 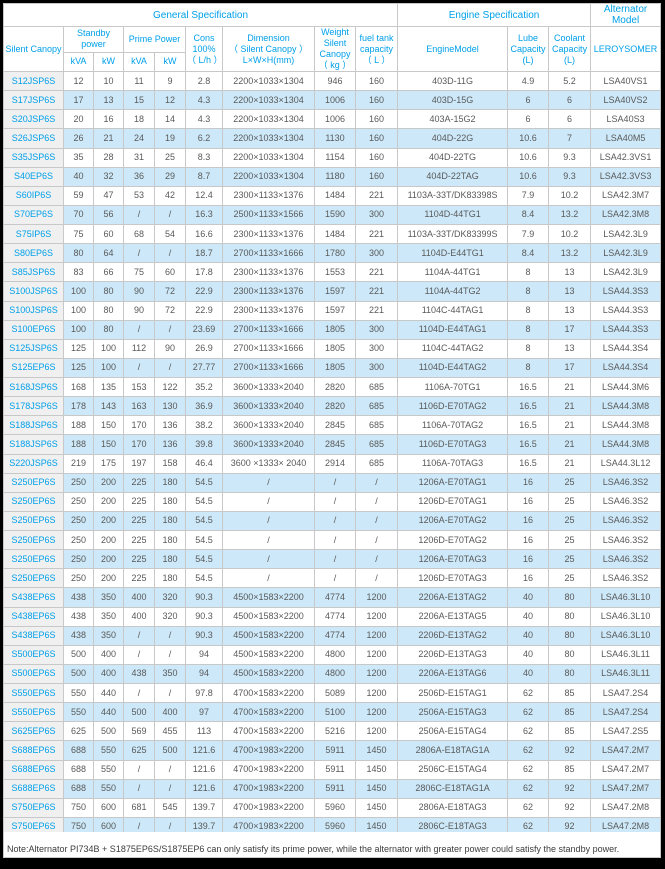 I want to click on spec-value-cell: 1104A-44TG2, so click(x=453, y=291).